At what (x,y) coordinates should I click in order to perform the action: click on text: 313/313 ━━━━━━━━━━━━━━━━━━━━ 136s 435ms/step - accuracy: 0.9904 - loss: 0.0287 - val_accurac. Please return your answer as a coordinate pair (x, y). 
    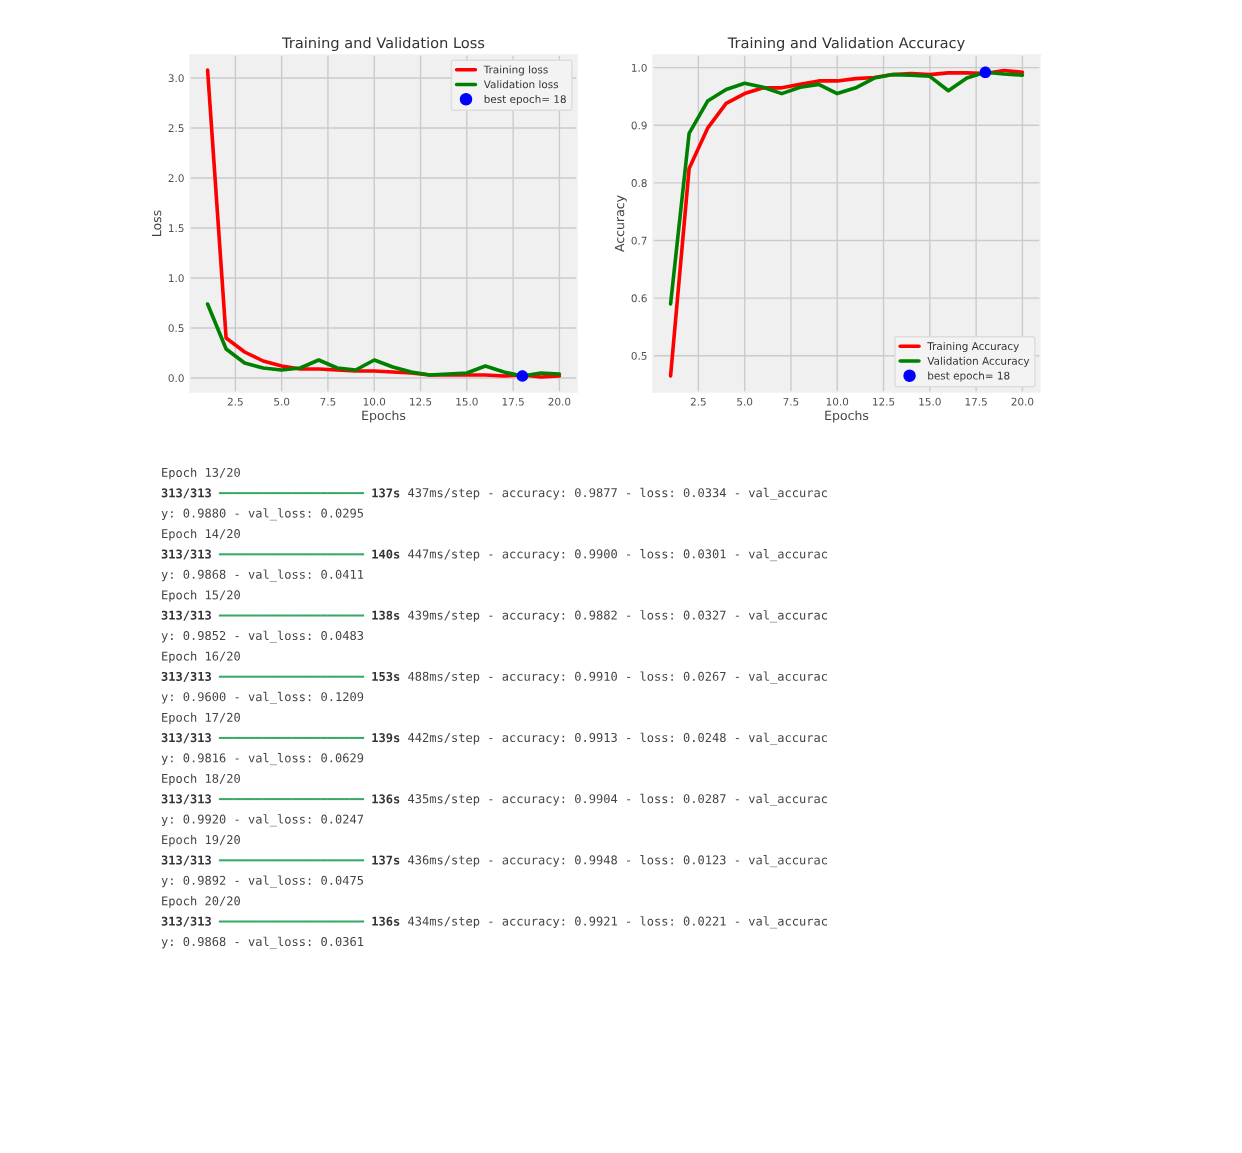
    Looking at the image, I should click on (494, 799).